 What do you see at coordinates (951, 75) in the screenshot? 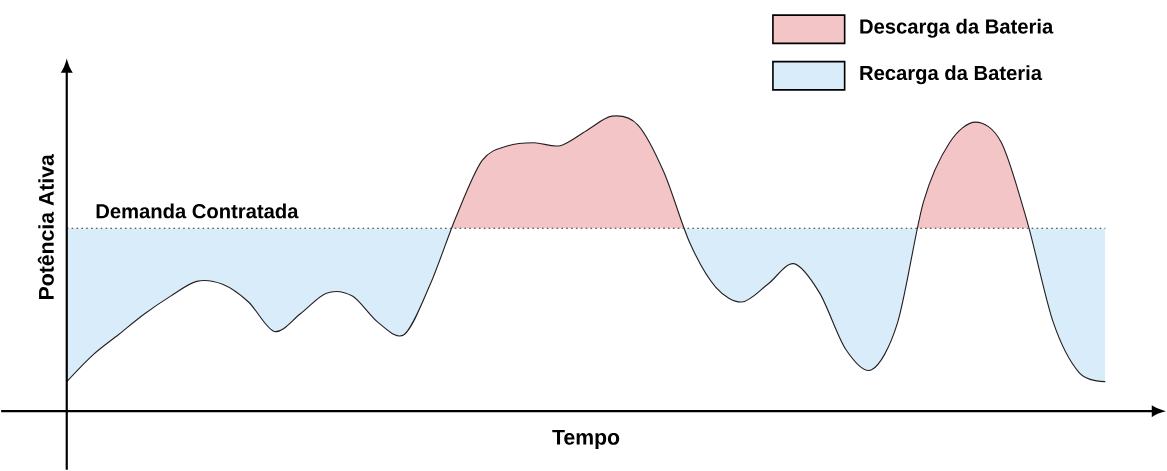
I see `legend-label: Recarga da Bateria` at bounding box center [951, 75].